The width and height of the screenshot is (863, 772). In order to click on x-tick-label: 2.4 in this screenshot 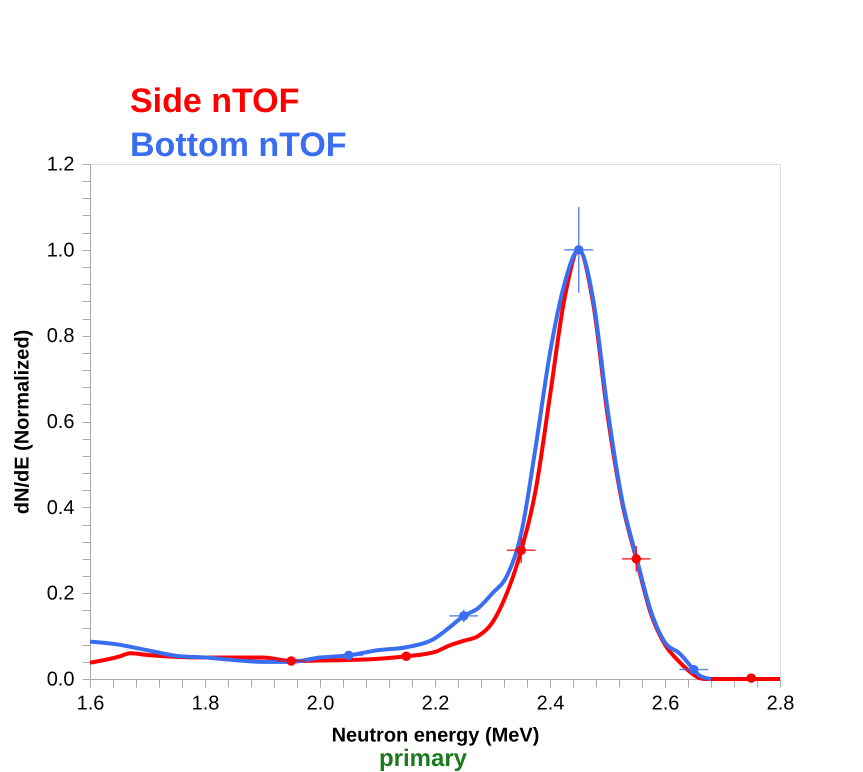, I will do `click(550, 703)`.